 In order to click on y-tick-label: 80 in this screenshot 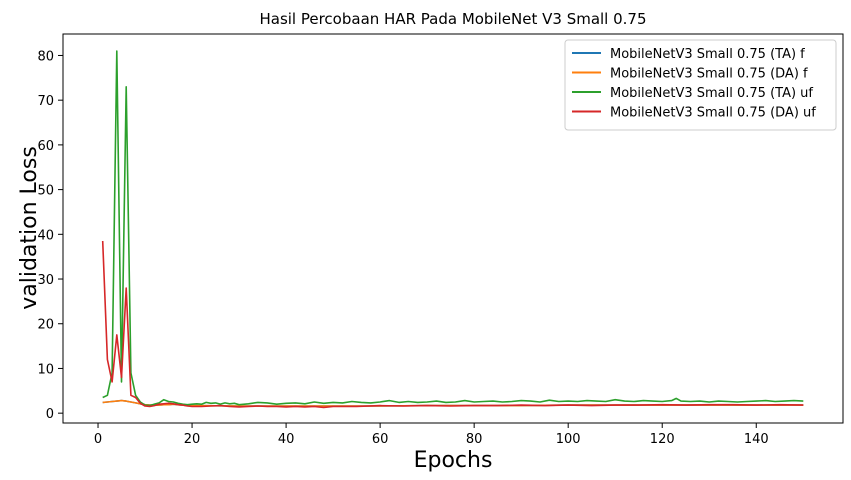, I will do `click(45, 56)`.